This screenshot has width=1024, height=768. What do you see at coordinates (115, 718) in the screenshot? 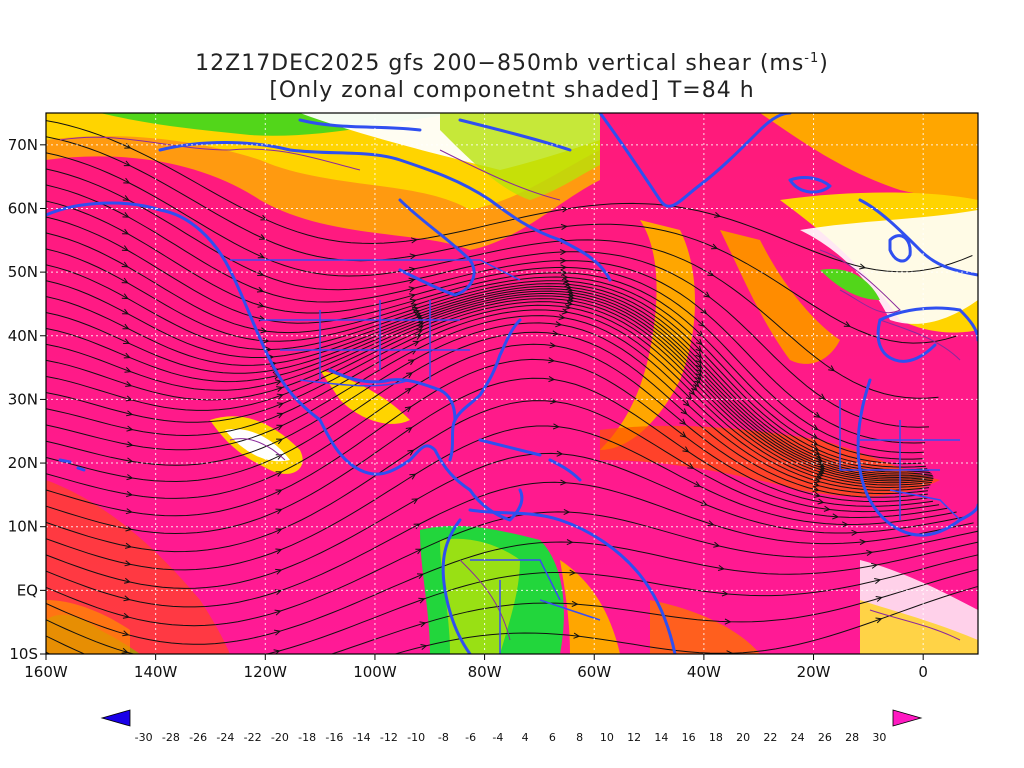
I see `colorbar-low-arrow` at bounding box center [115, 718].